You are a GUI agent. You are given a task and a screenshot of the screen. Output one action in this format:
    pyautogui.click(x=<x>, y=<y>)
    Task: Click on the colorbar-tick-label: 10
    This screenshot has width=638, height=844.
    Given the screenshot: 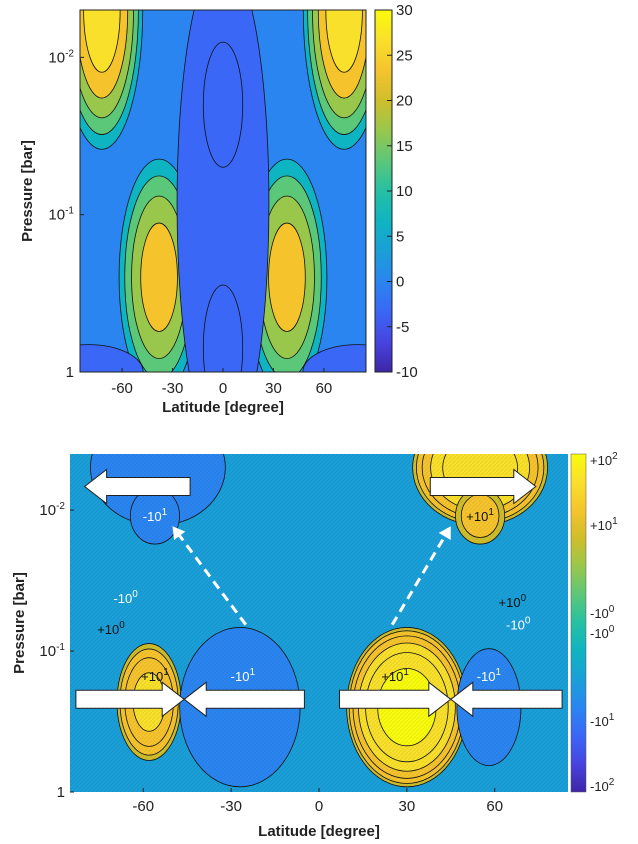 What is the action you would take?
    pyautogui.click(x=404, y=191)
    